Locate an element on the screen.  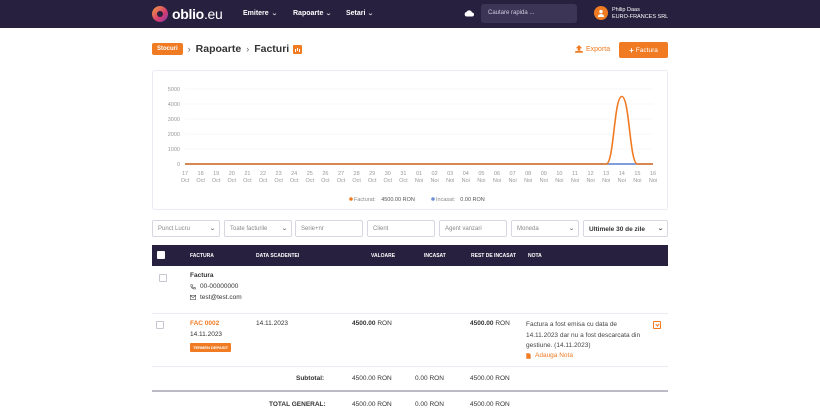
add-note-link: Adauga Nota is located at coordinates (554, 355).